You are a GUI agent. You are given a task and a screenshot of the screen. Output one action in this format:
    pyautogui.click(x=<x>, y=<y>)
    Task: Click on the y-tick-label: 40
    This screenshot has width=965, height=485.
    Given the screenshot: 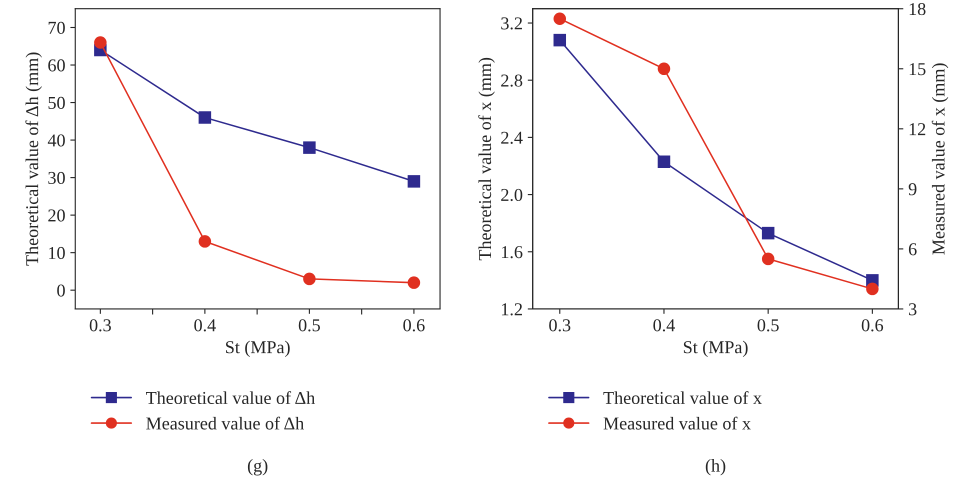 What is the action you would take?
    pyautogui.click(x=56, y=140)
    